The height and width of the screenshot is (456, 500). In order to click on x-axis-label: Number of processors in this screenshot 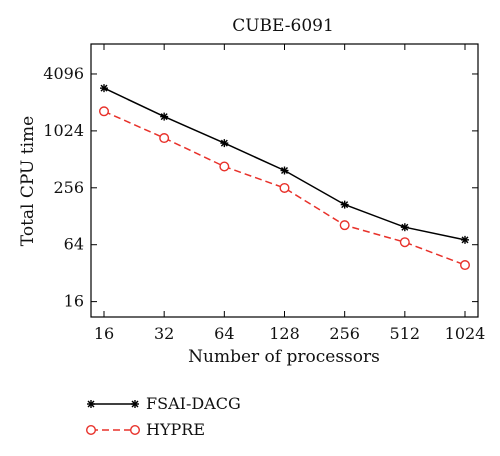, I will do `click(284, 357)`.